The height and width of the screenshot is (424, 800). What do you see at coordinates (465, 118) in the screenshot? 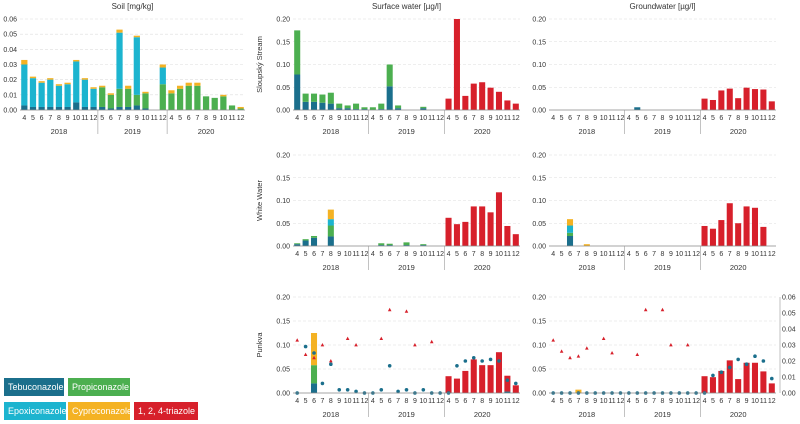
I see `sw_stream-month-label: 6` at bounding box center [465, 118].